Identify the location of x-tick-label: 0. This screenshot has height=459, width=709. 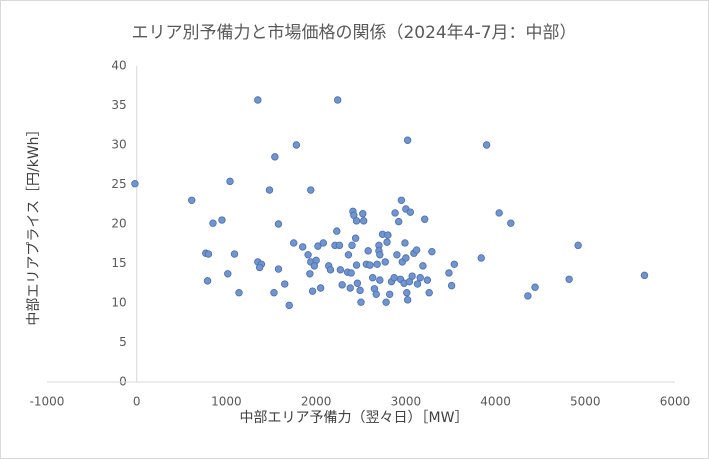
(137, 402).